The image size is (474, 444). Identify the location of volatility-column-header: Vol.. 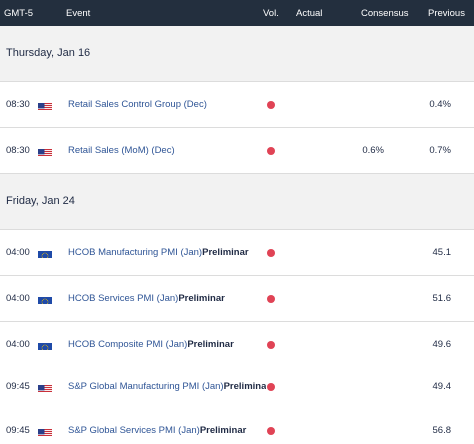
(271, 13).